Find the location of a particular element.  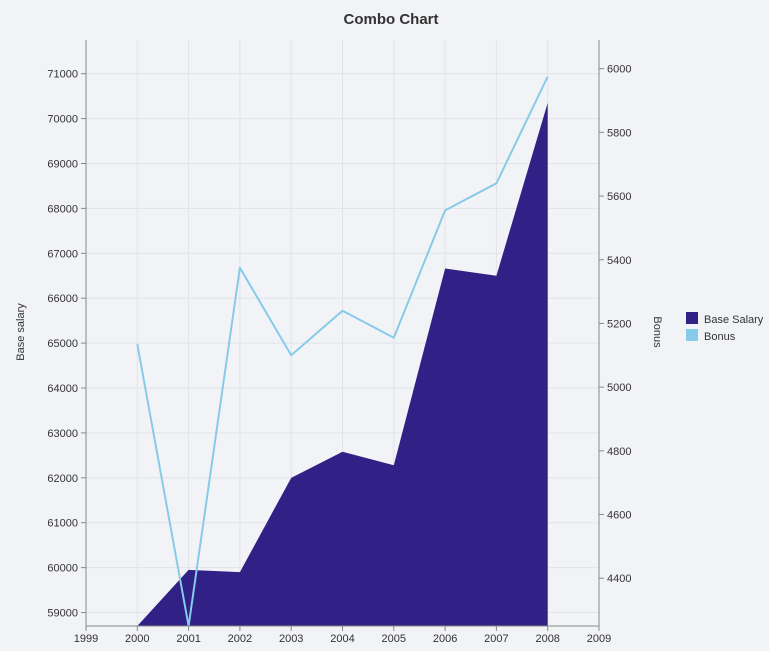

x-tick-label: 2000 is located at coordinates (137, 639).